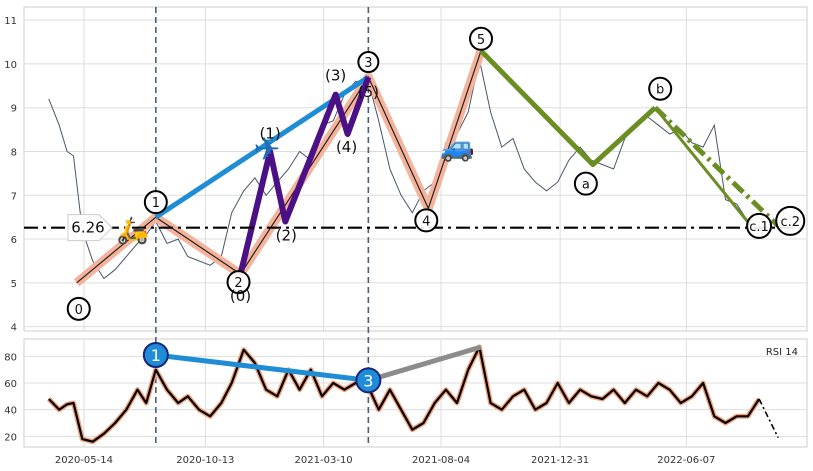  What do you see at coordinates (286, 236) in the screenshot?
I see `subwave-label: (2)` at bounding box center [286, 236].